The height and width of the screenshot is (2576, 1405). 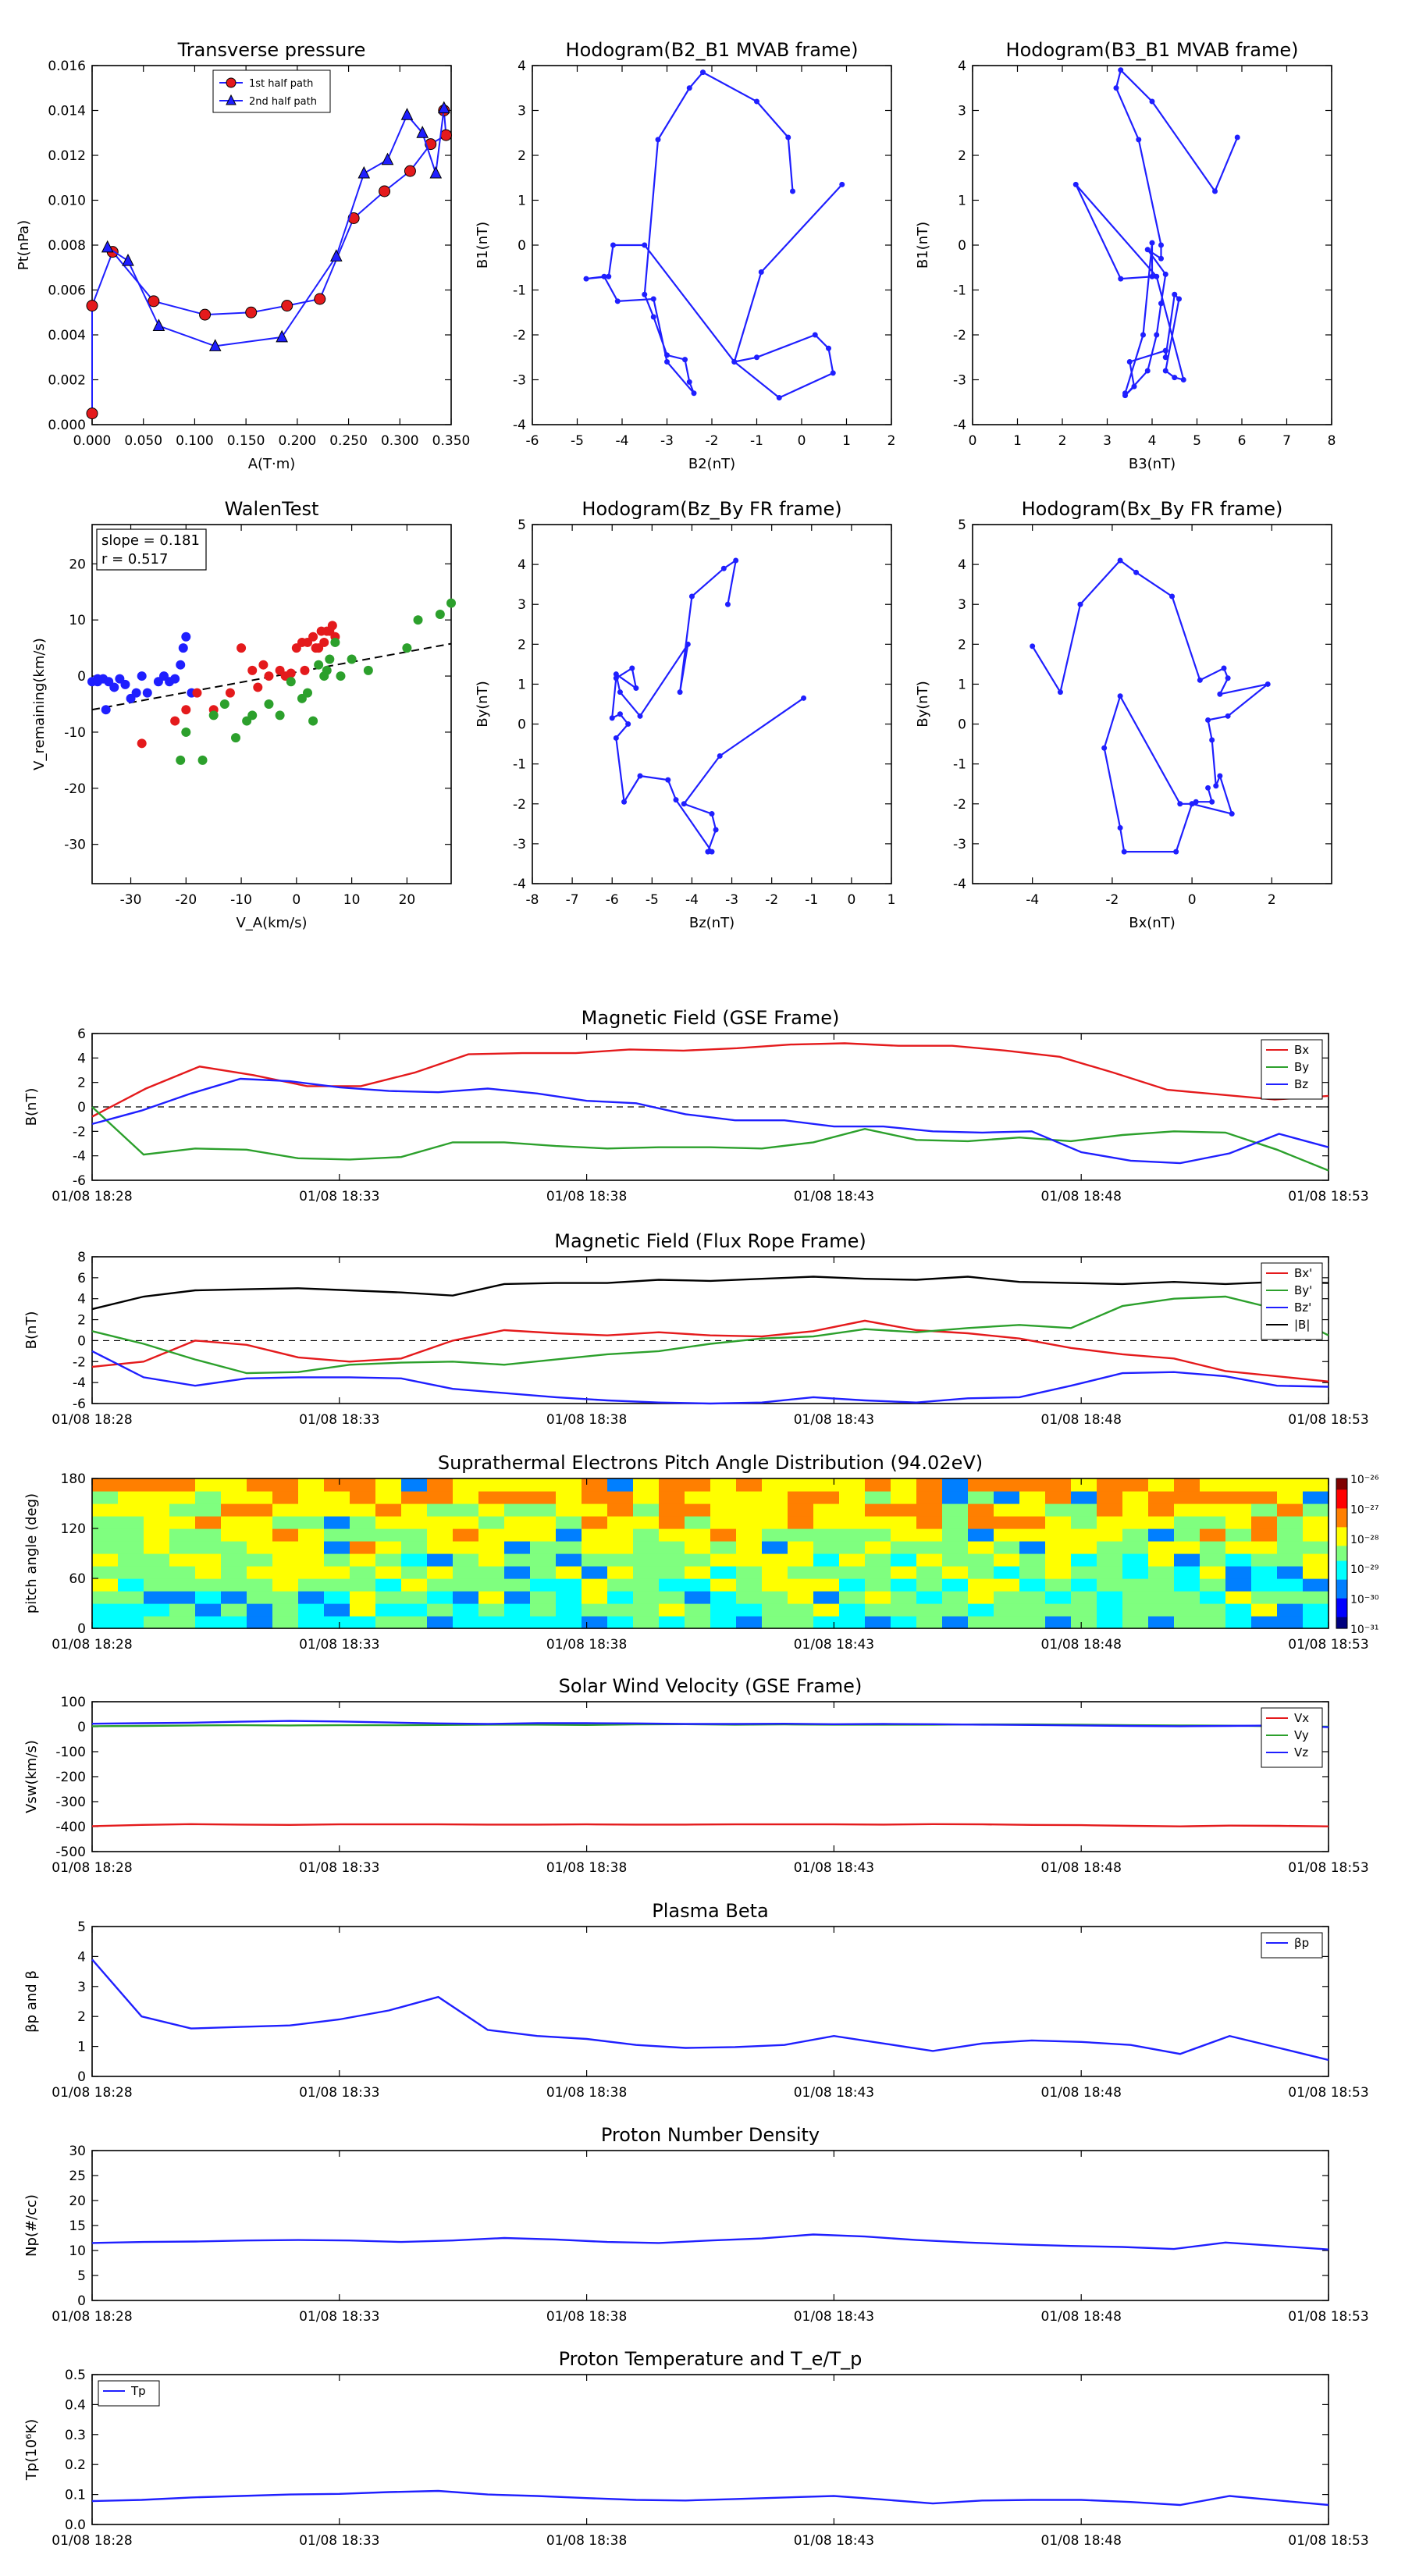 I want to click on x-tick-label: -2, so click(x=772, y=900).